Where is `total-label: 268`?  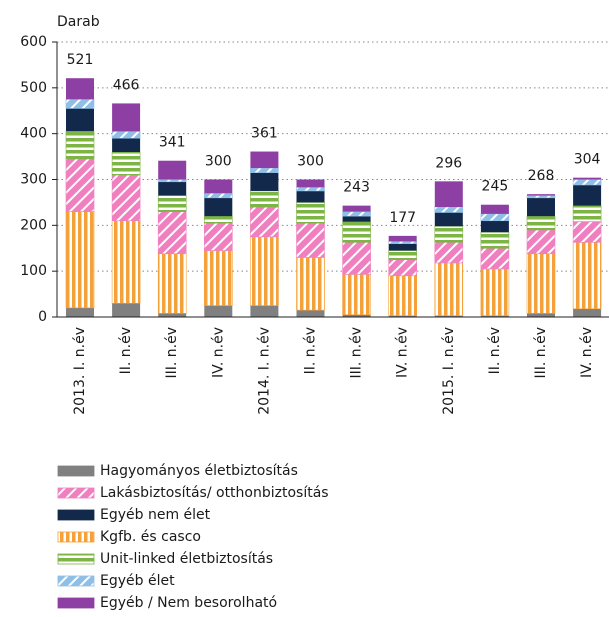 total-label: 268 is located at coordinates (541, 176).